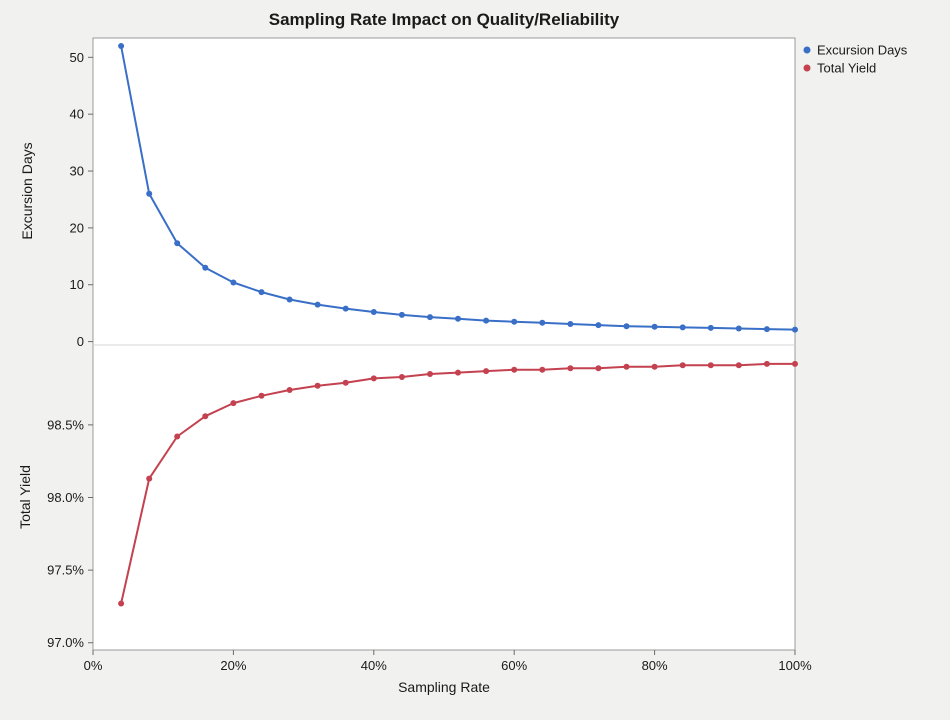  I want to click on legend-label: Total Yield, so click(846, 68).